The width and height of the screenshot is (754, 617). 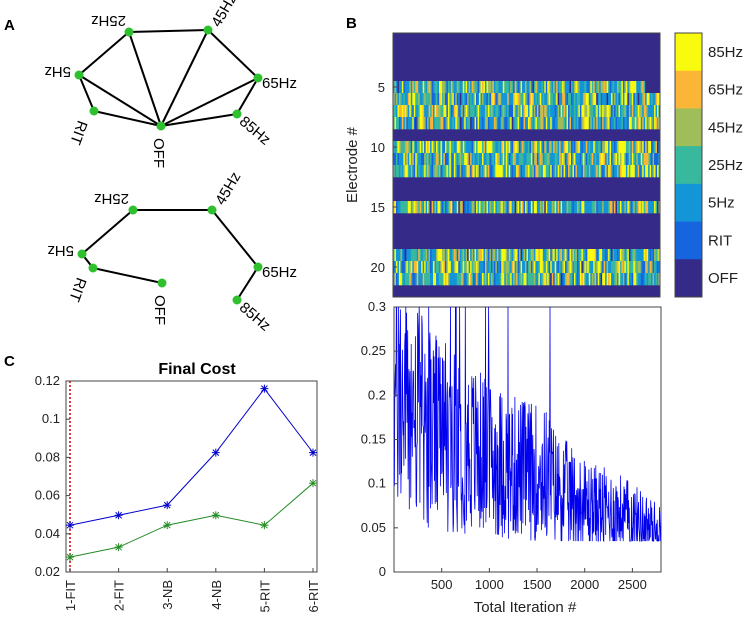 What do you see at coordinates (118, 515) in the screenshot?
I see `marker-stroke` at bounding box center [118, 515].